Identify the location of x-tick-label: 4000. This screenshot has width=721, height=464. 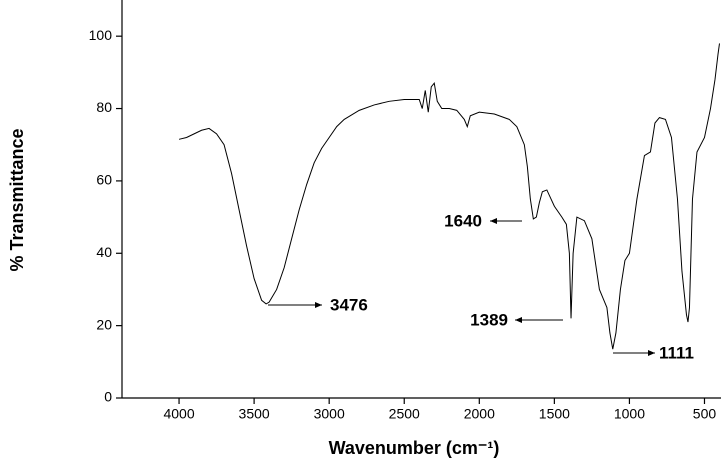
(178, 414).